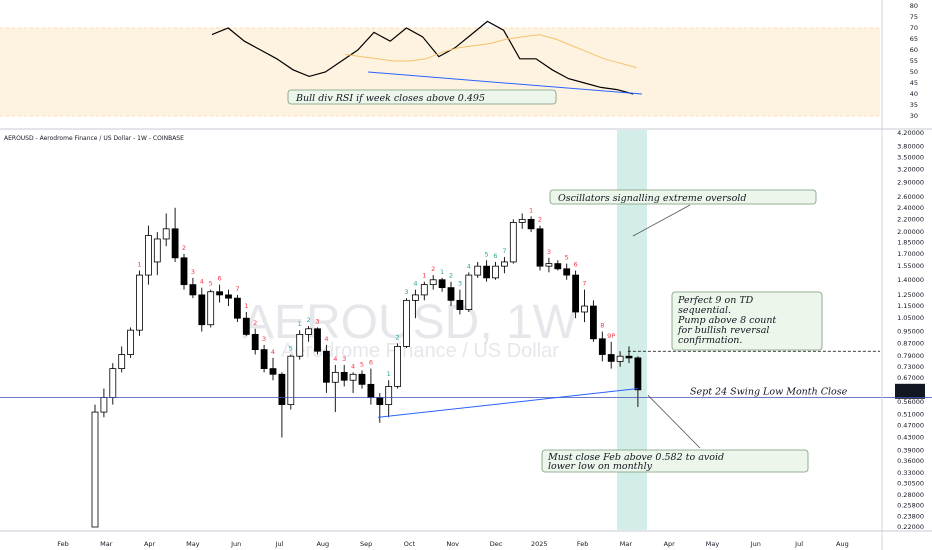 The height and width of the screenshot is (550, 932). I want to click on rsi-ma-line, so click(490, 51).